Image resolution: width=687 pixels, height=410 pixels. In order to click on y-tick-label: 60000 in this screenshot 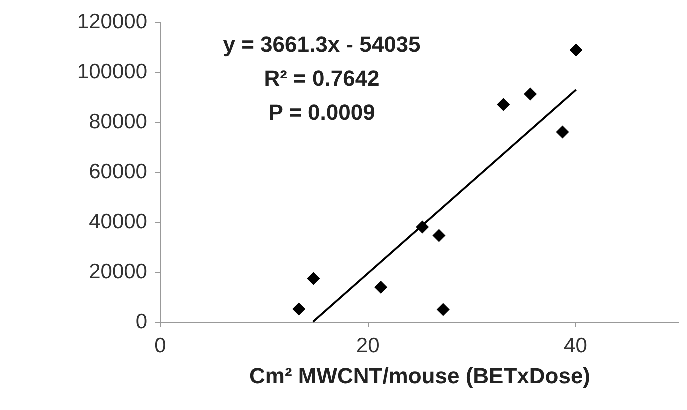, I will do `click(118, 172)`.